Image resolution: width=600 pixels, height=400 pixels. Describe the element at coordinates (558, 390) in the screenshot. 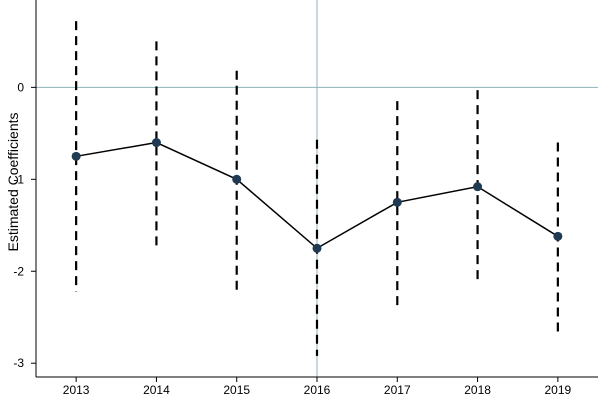

I see `x-tick-label: 2019` at that location.